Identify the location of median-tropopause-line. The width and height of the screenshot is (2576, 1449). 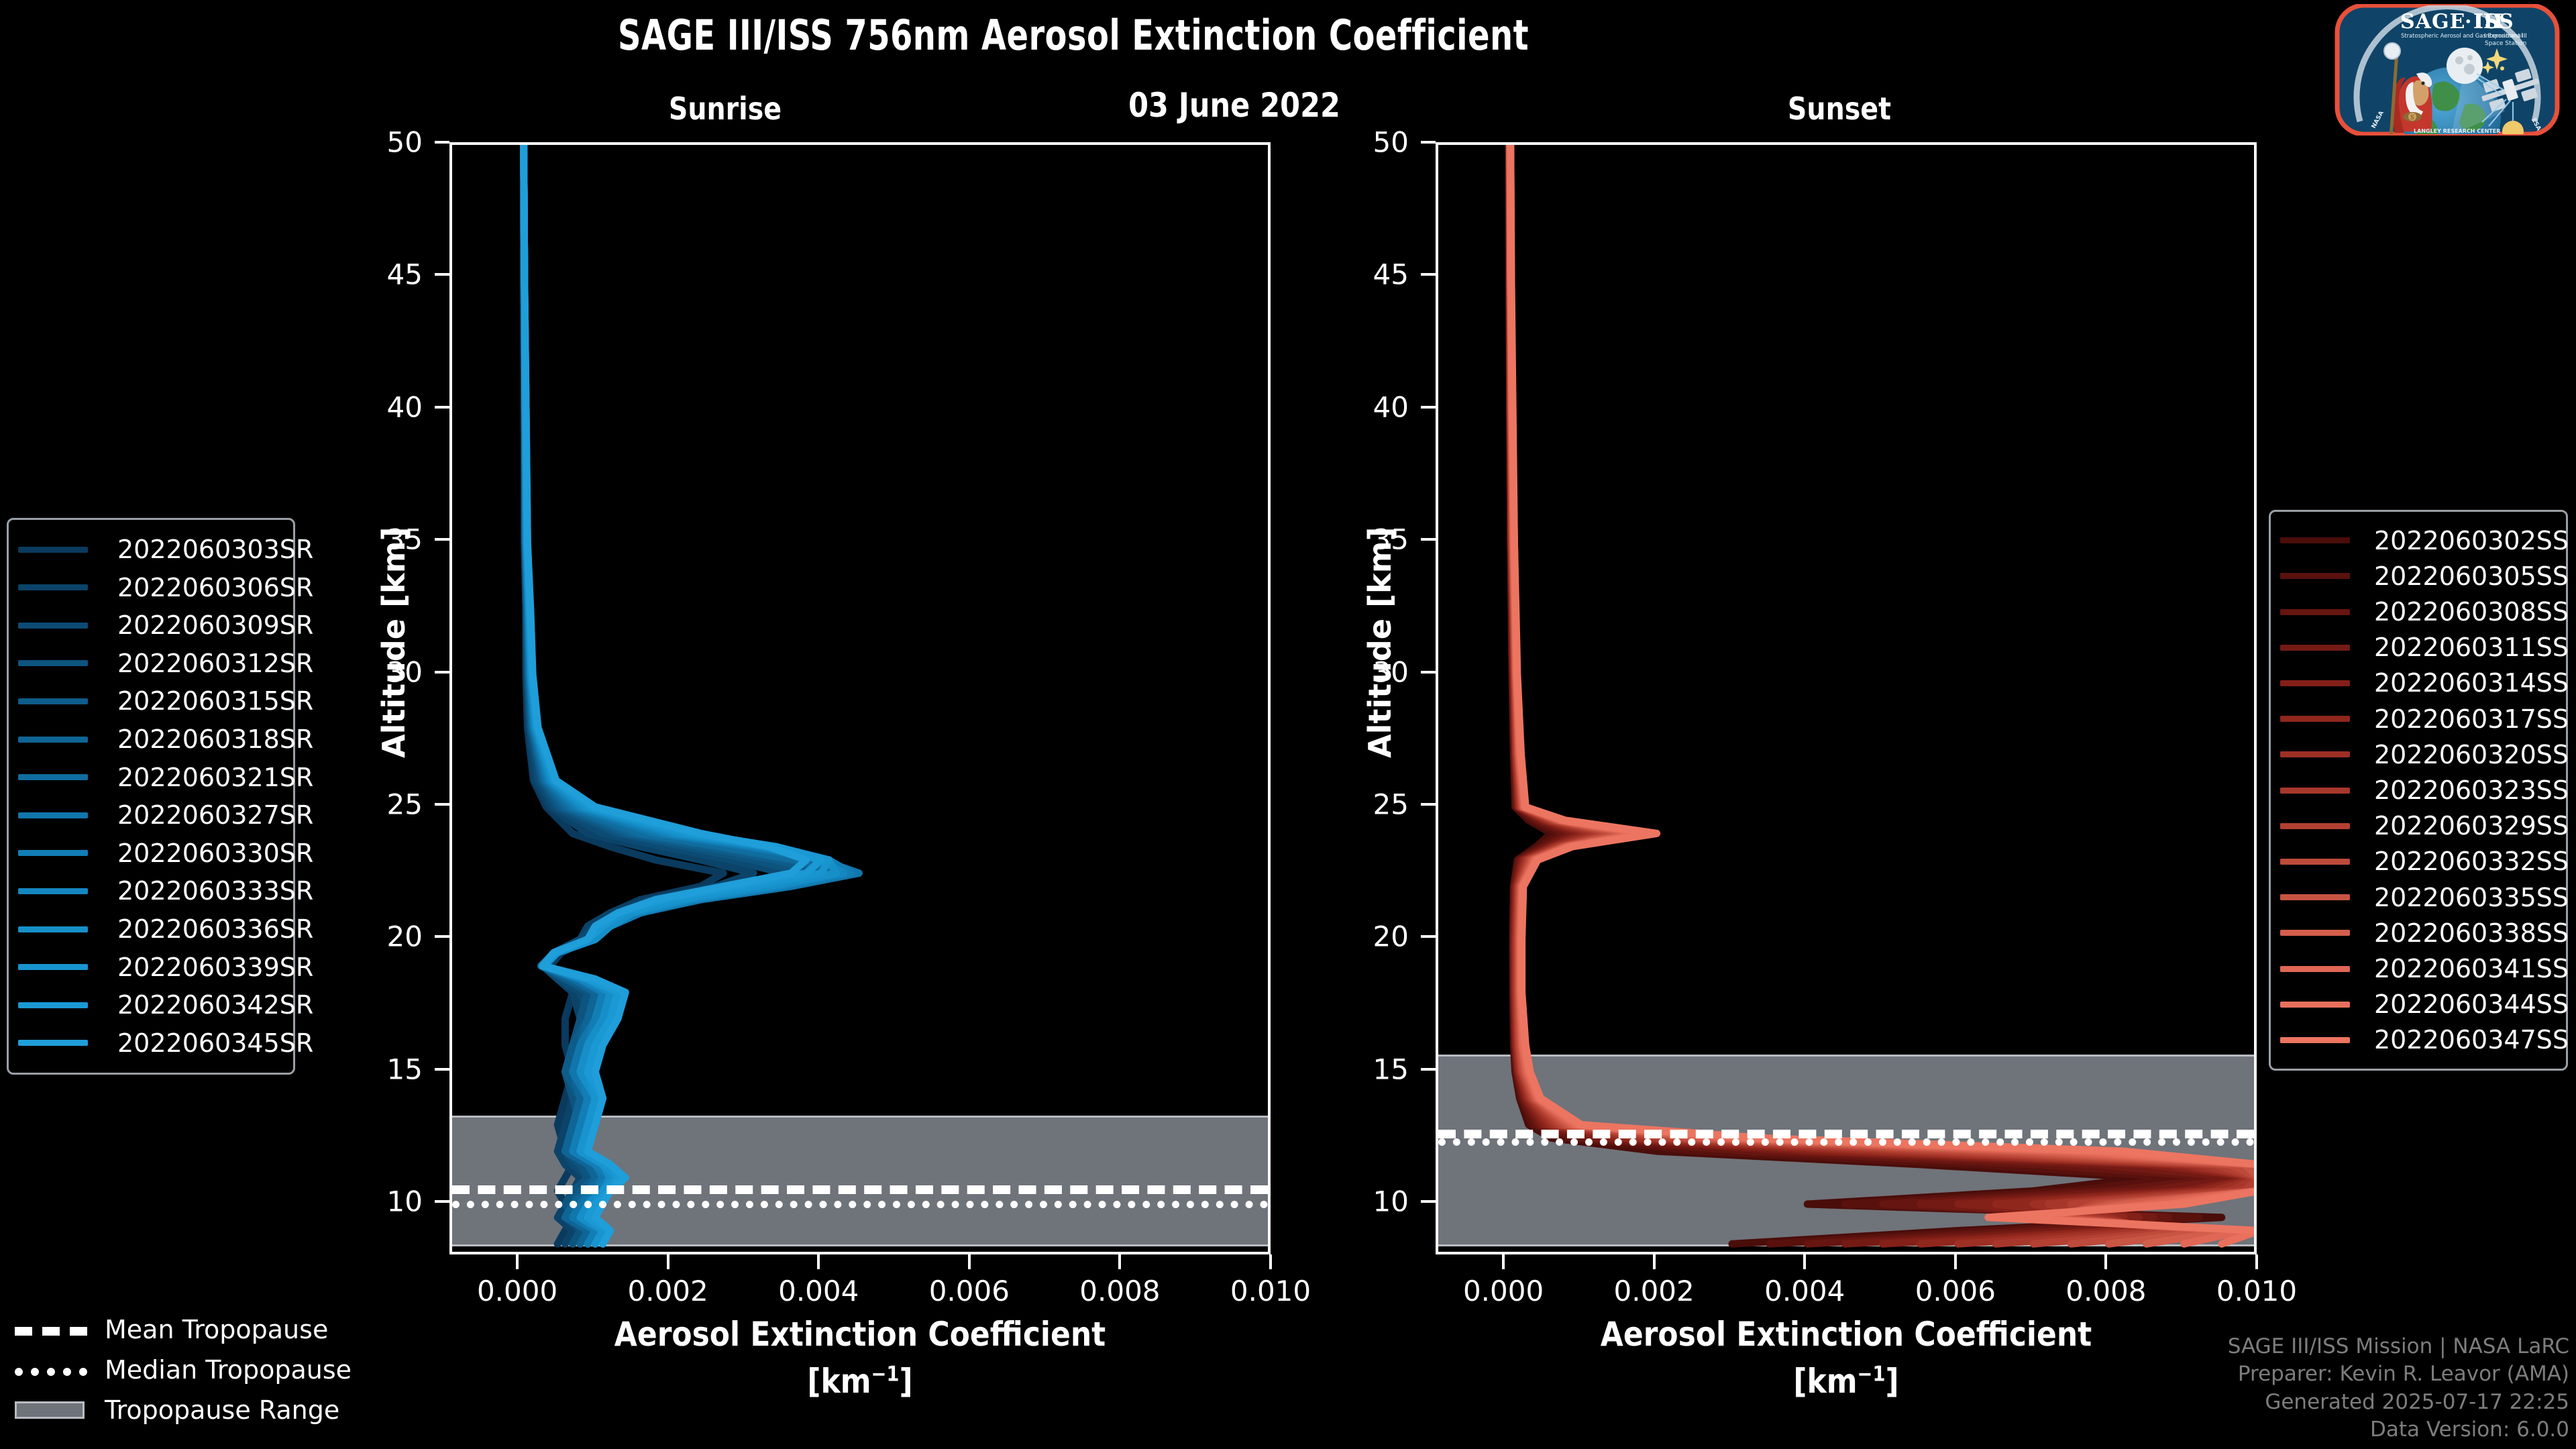
(1846, 1142).